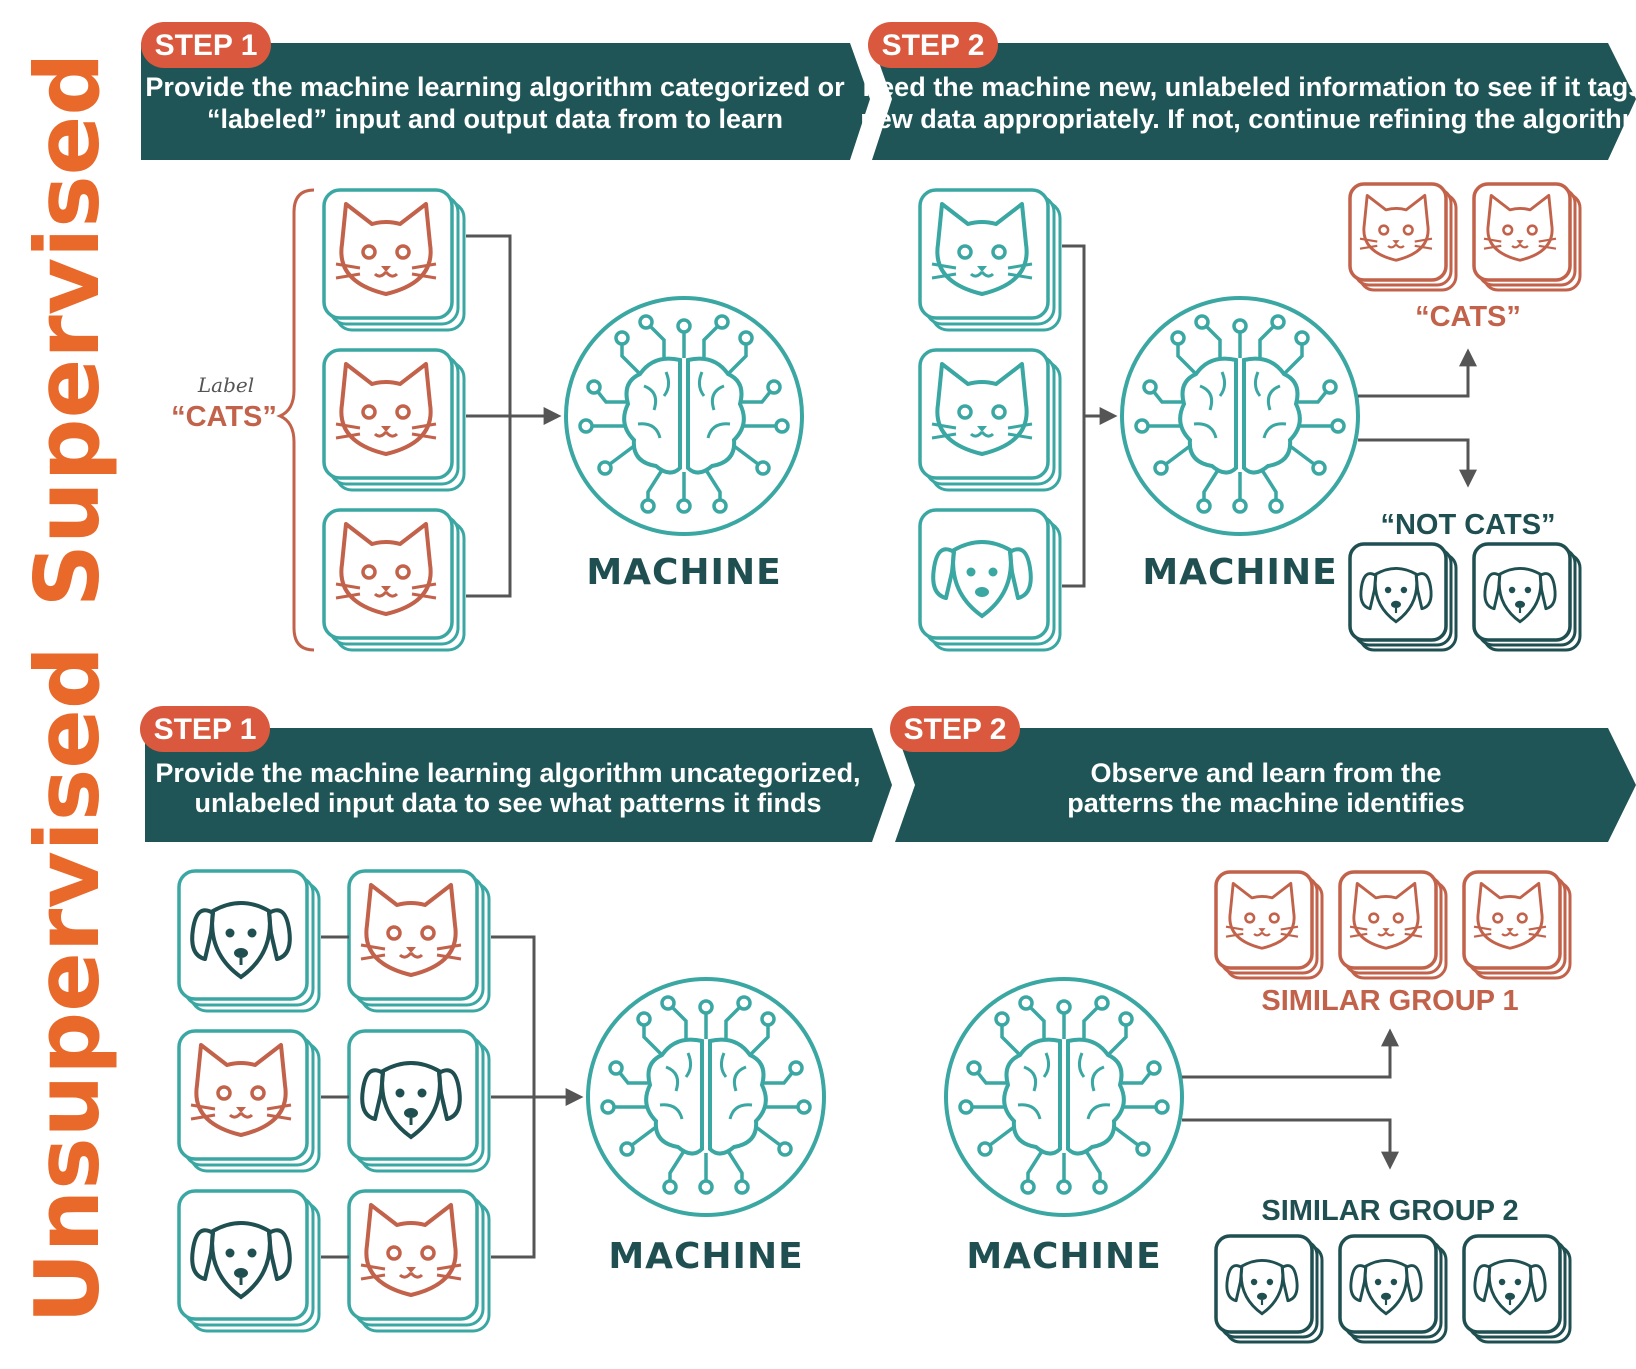 Image resolution: width=1636 pixels, height=1369 pixels. What do you see at coordinates (1389, 1211) in the screenshot?
I see `group2-label: SIMILAR GROUP 2` at bounding box center [1389, 1211].